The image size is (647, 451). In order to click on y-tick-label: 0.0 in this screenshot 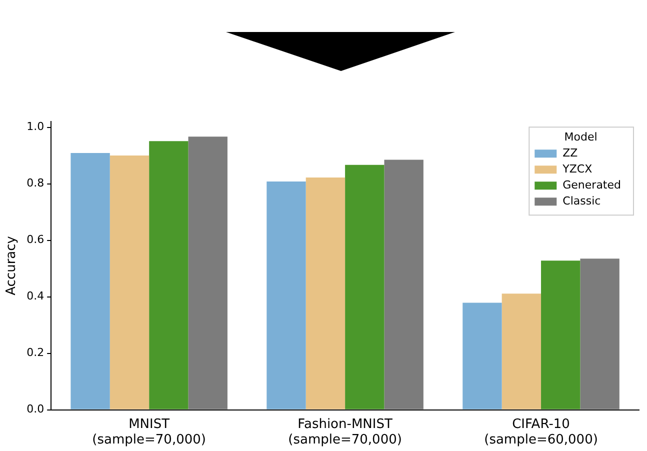, I will do `click(35, 409)`.